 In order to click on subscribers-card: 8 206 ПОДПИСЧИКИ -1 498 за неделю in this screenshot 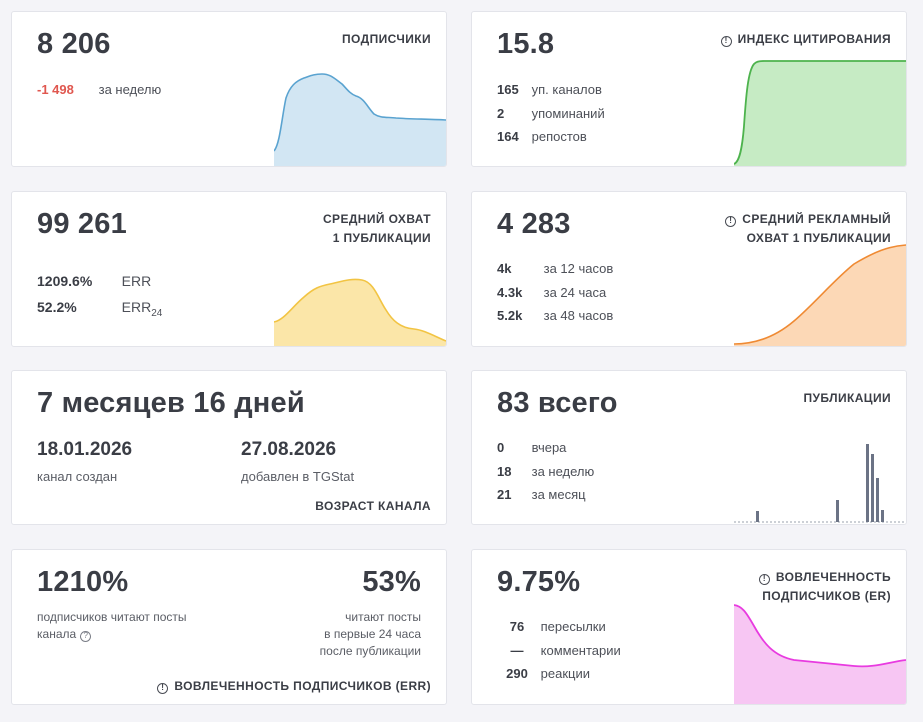, I will do `click(229, 89)`.